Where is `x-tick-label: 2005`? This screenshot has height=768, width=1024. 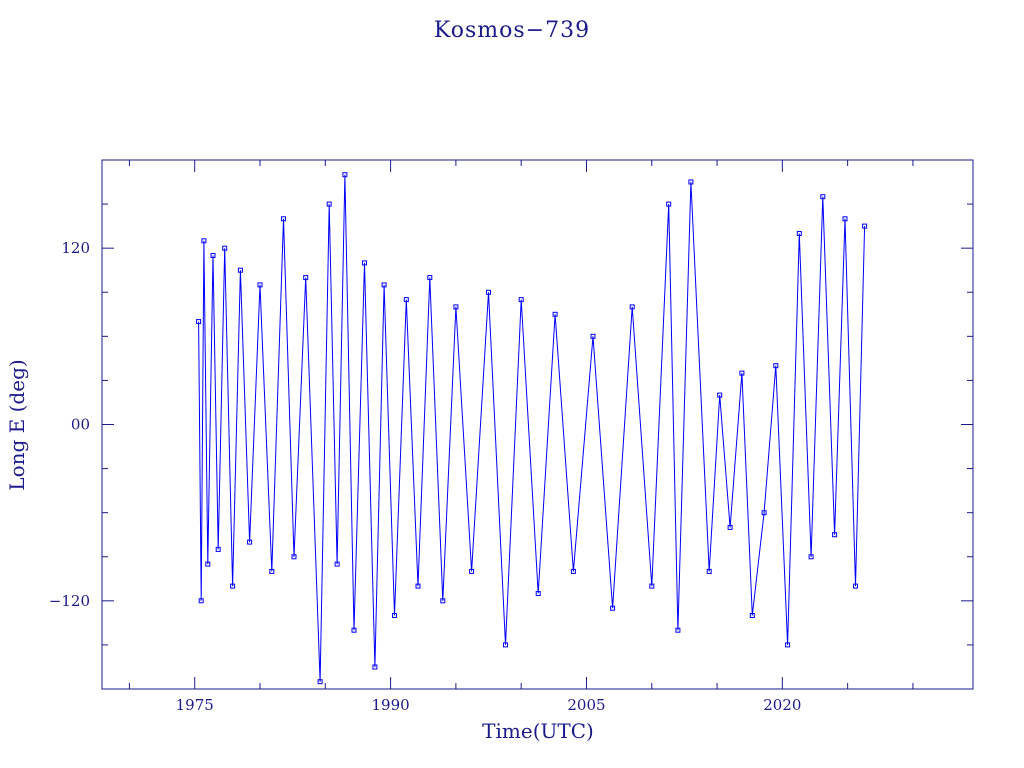
x-tick-label: 2005 is located at coordinates (586, 705).